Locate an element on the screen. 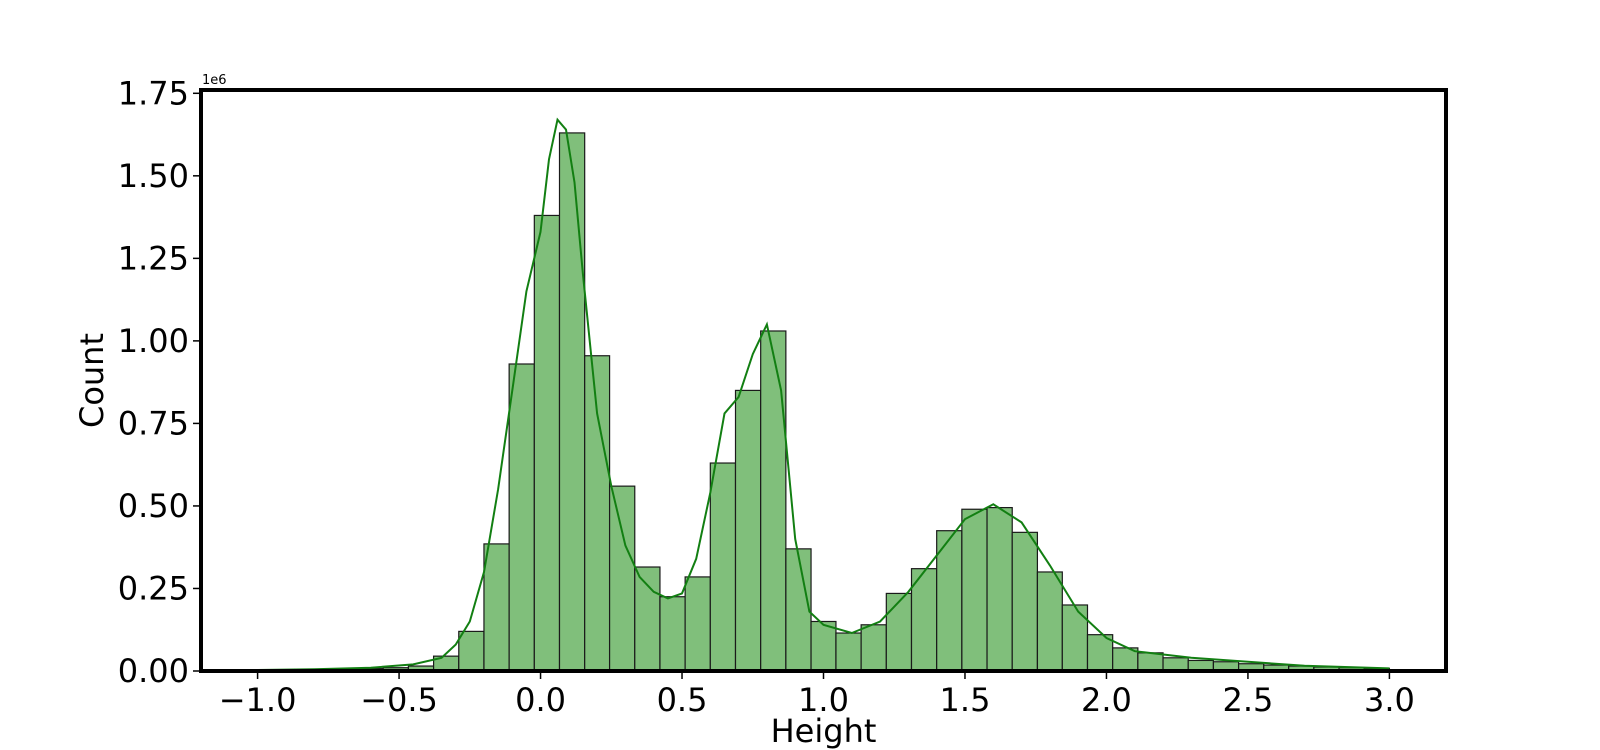 This screenshot has width=1600, height=750. x-axis: −1.0 −0.5 0.0 0.5 1.0 1.5 2.0 2.5 3.0 is located at coordinates (817, 695).